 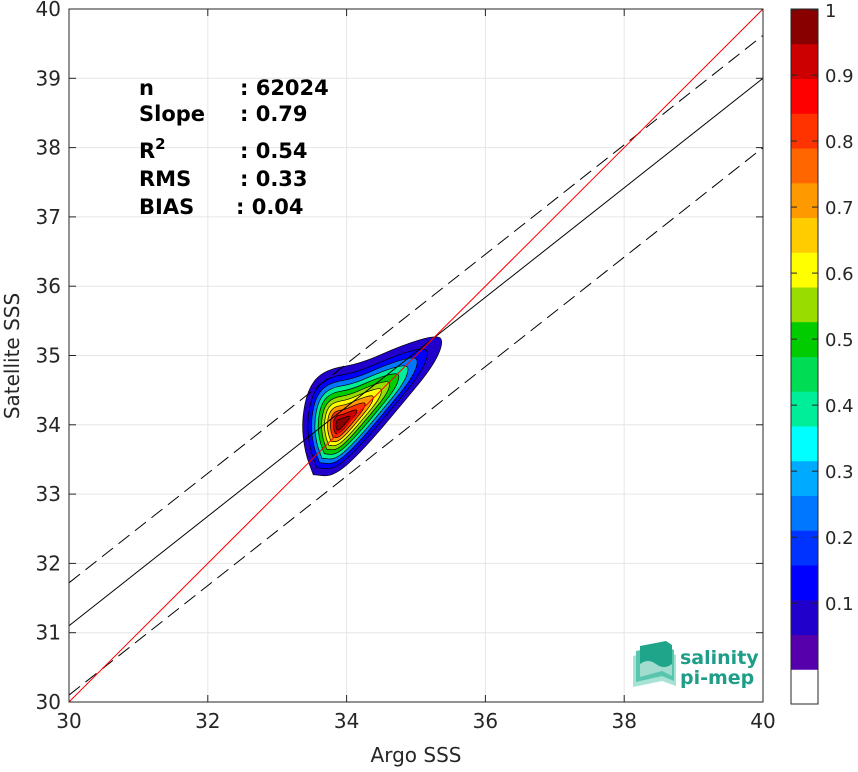 I want to click on y-tick-label: 34, so click(x=48, y=425).